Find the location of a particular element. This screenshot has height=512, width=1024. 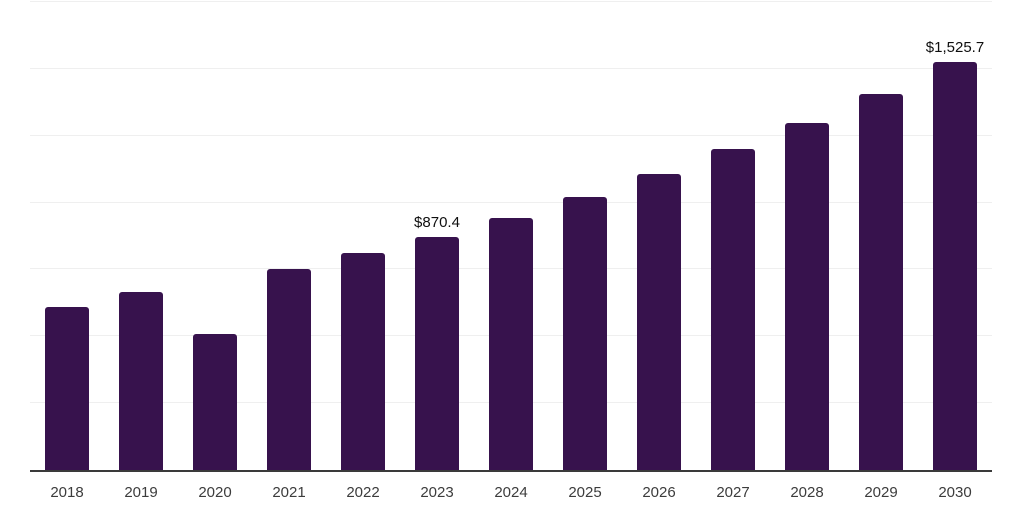

x-tick-label-2028: 2028 is located at coordinates (807, 492).